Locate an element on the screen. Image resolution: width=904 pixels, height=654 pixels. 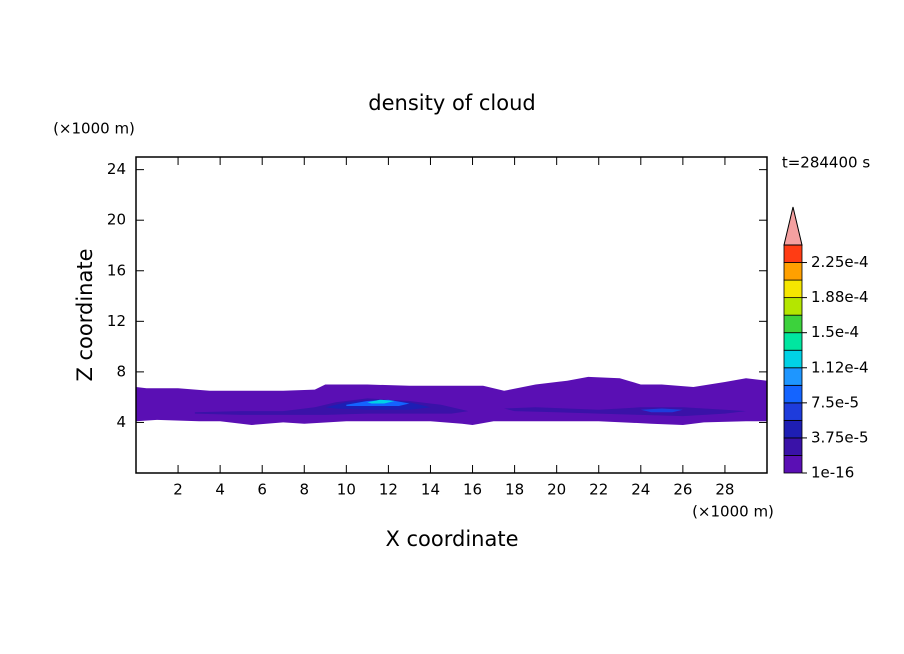
y-tick-label: 8 is located at coordinates (121, 371).